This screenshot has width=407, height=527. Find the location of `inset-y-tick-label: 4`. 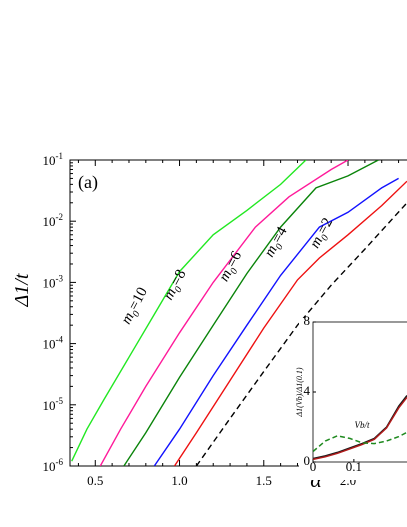

inset-y-tick-label: 4 is located at coordinates (307, 390).